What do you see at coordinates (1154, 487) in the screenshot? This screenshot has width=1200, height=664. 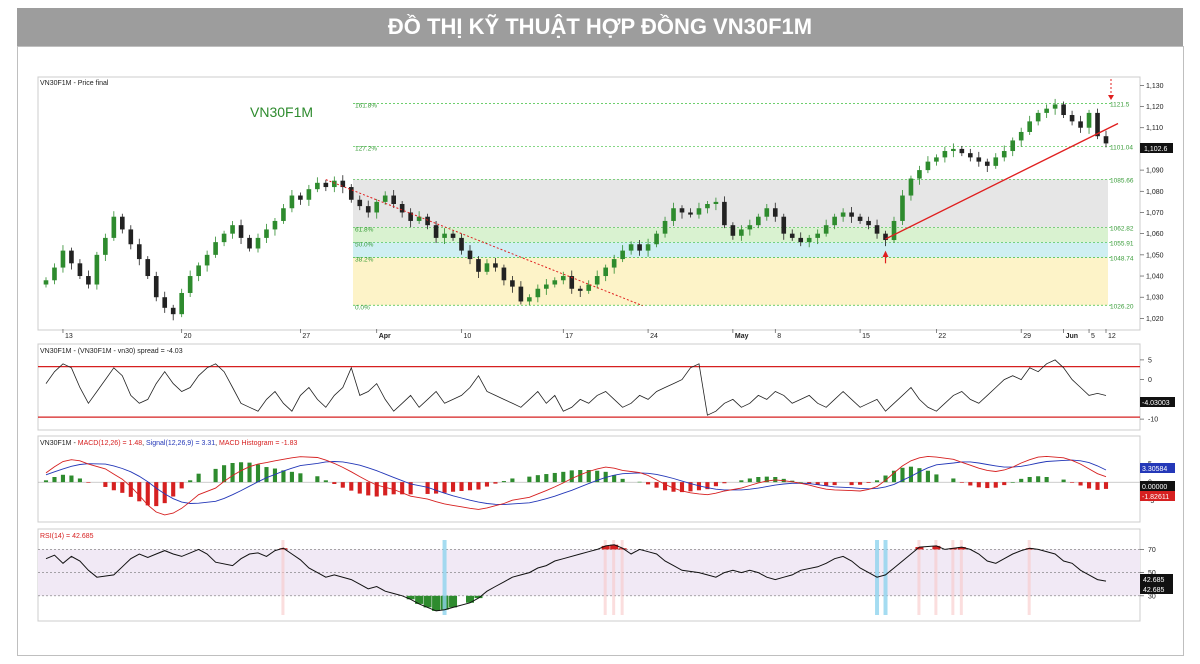 I see `macd-zero-value: 0.00000` at bounding box center [1154, 487].